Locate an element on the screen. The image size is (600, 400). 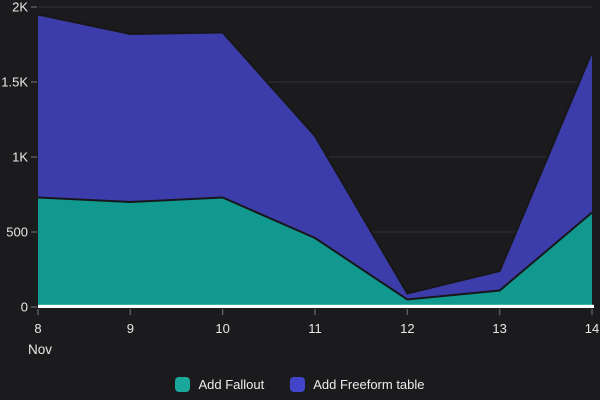
x-axis-line is located at coordinates (316, 306).